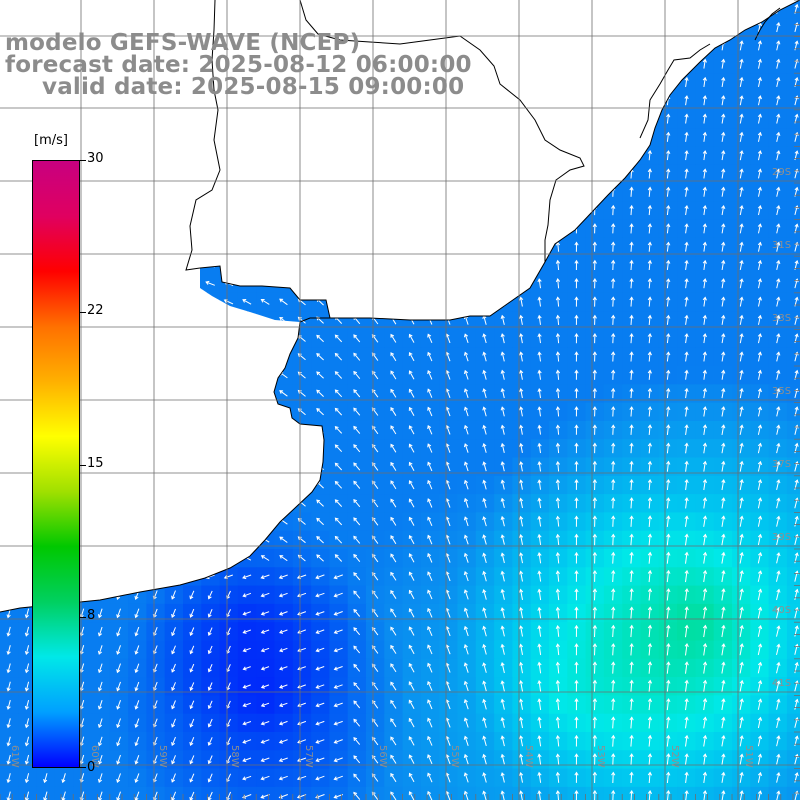  I want to click on longitude-label: 56W, so click(382, 756).